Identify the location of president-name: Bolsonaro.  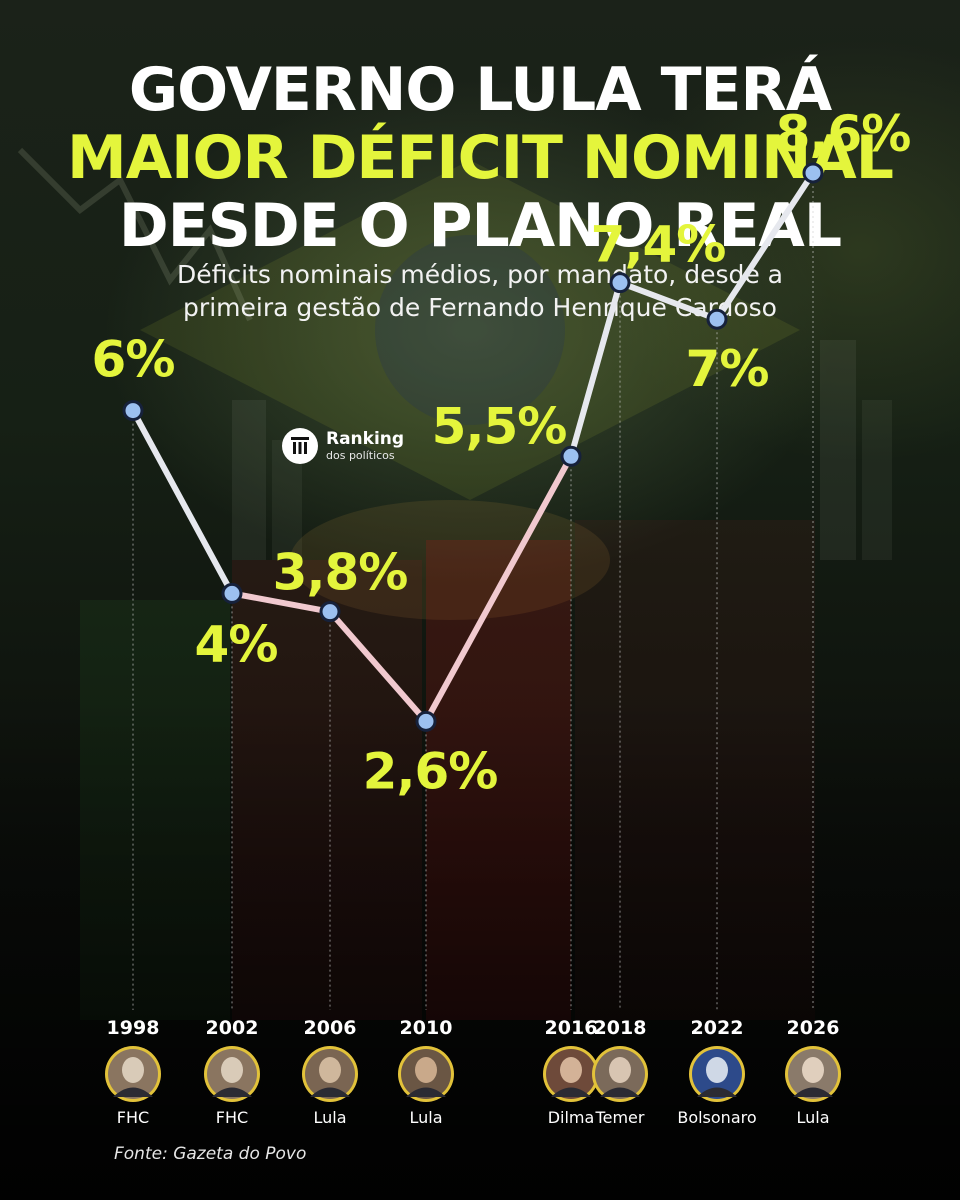
(716, 1117).